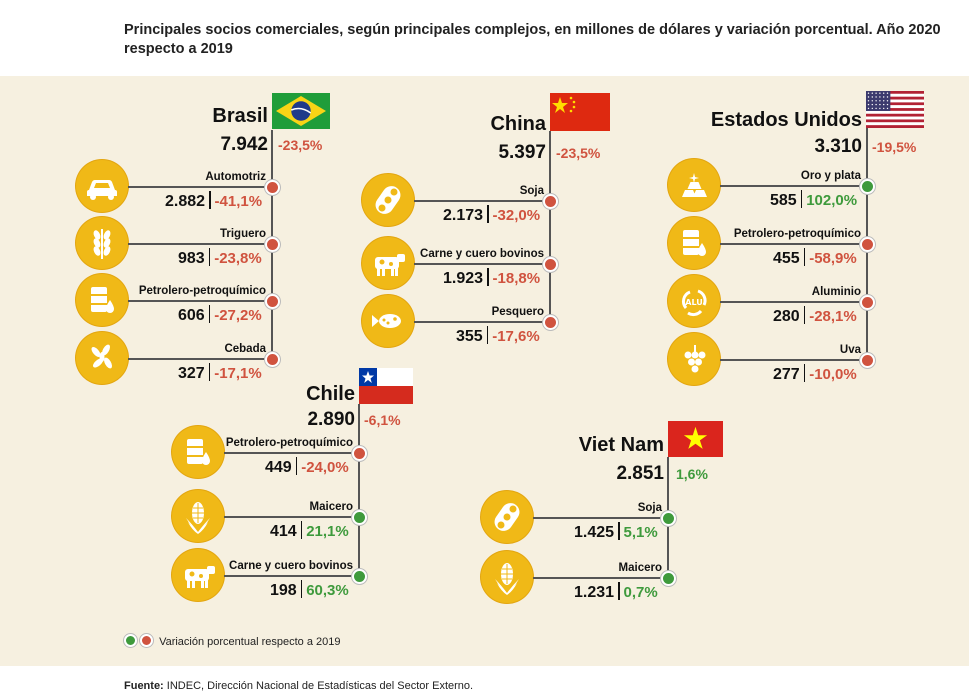 This screenshot has height=699, width=969. What do you see at coordinates (144, 686) in the screenshot?
I see `source-label: Fuente:` at bounding box center [144, 686].